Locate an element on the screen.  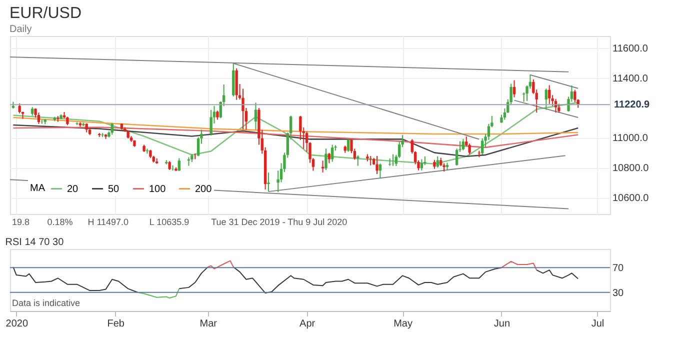
text: H 11497.0 is located at coordinates (108, 222).